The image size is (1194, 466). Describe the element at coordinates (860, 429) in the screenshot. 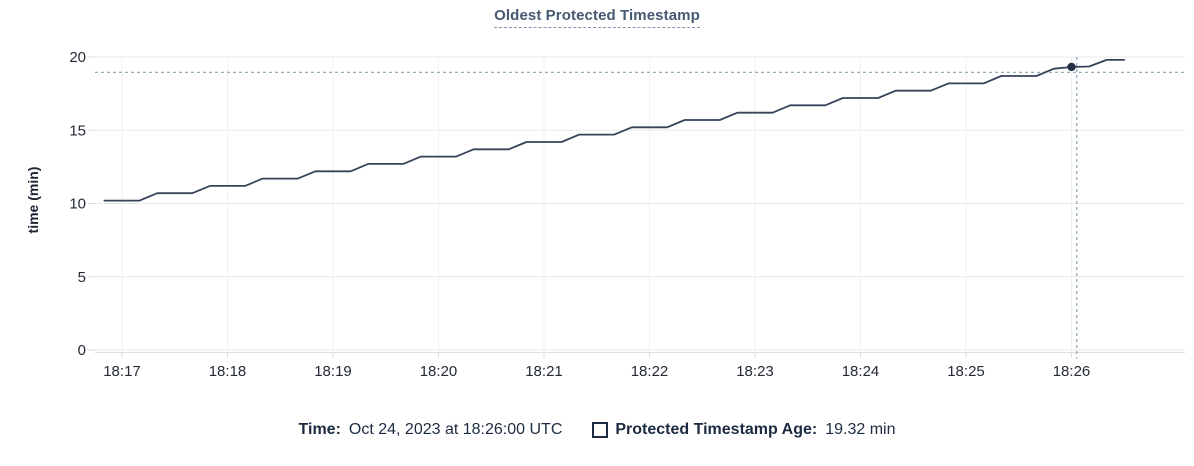

I see `tooltip-series-value: 19.32 min` at that location.